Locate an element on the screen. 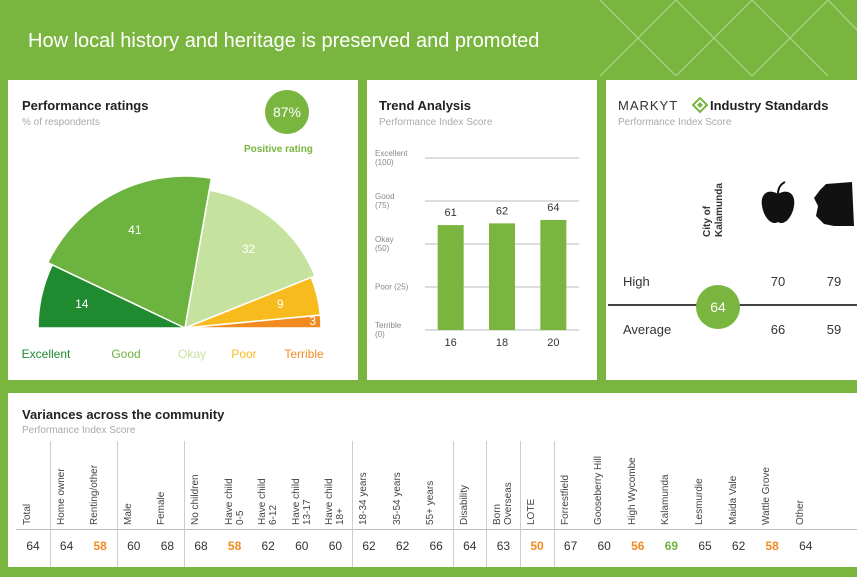 The width and height of the screenshot is (857, 577). column-label: Other is located at coordinates (800, 512).